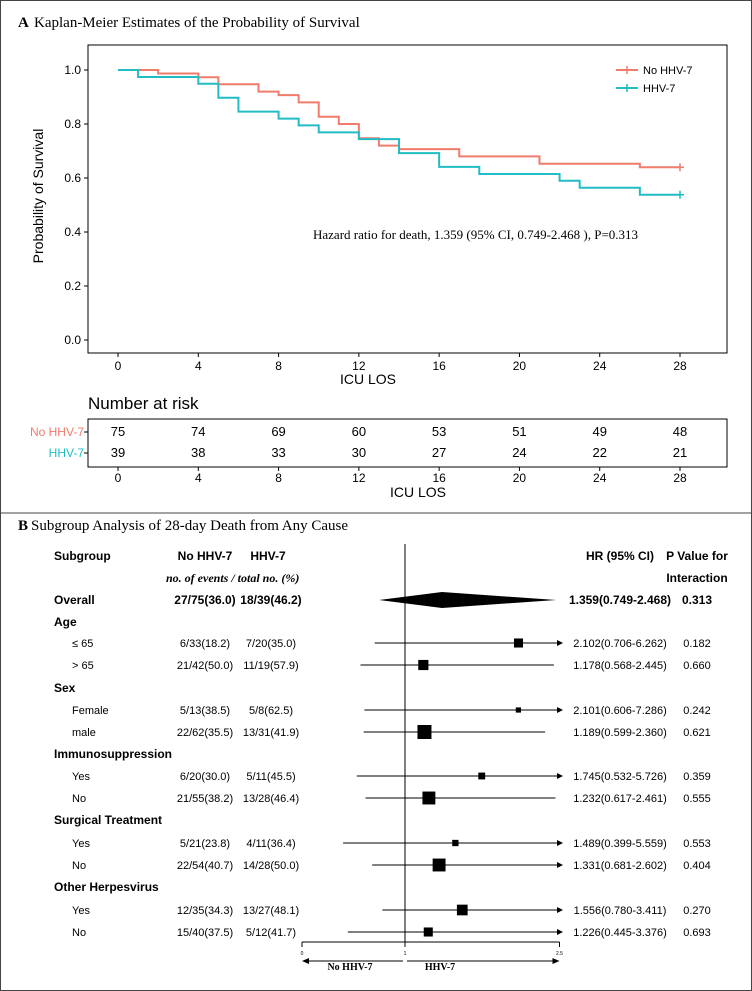 The image size is (752, 991). What do you see at coordinates (72, 340) in the screenshot?
I see `y-tick-label: 0.0` at bounding box center [72, 340].